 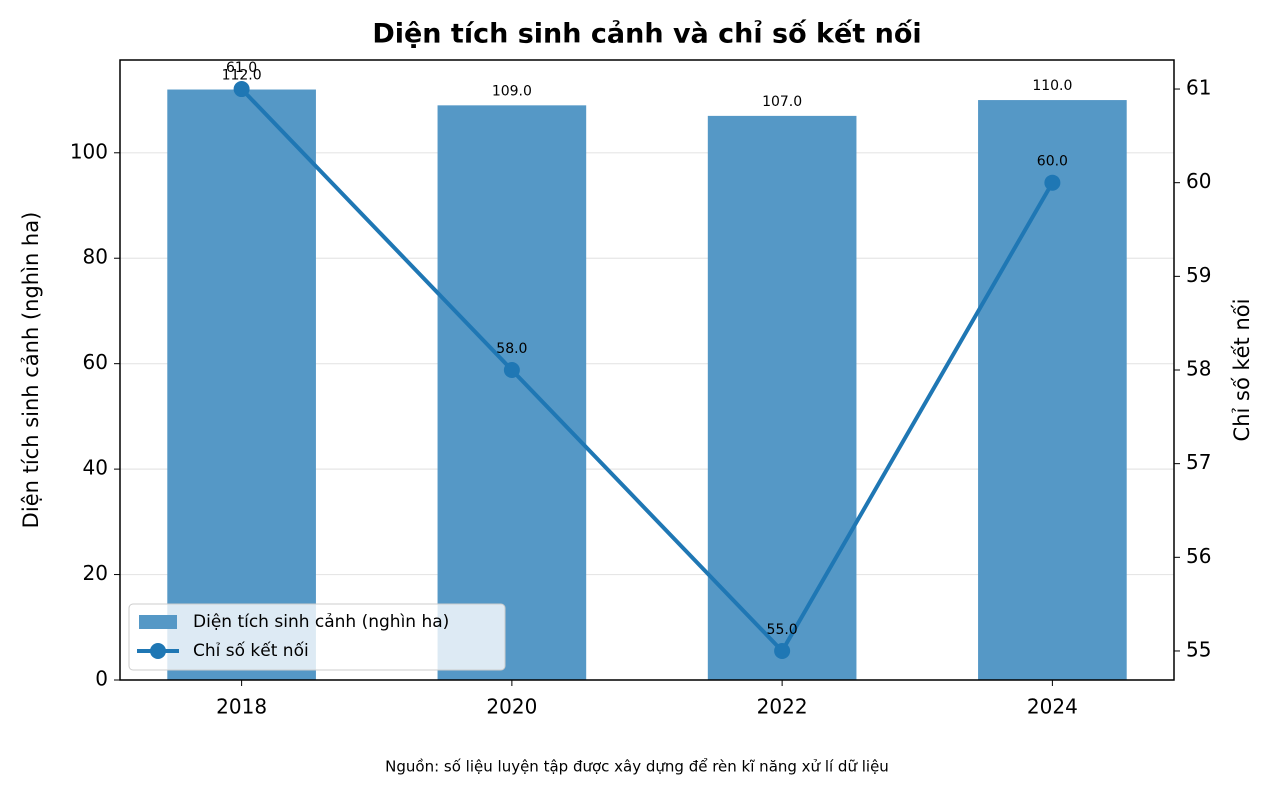 What do you see at coordinates (251, 650) in the screenshot?
I see `legend-label: Chỉ số kết nối` at bounding box center [251, 650].